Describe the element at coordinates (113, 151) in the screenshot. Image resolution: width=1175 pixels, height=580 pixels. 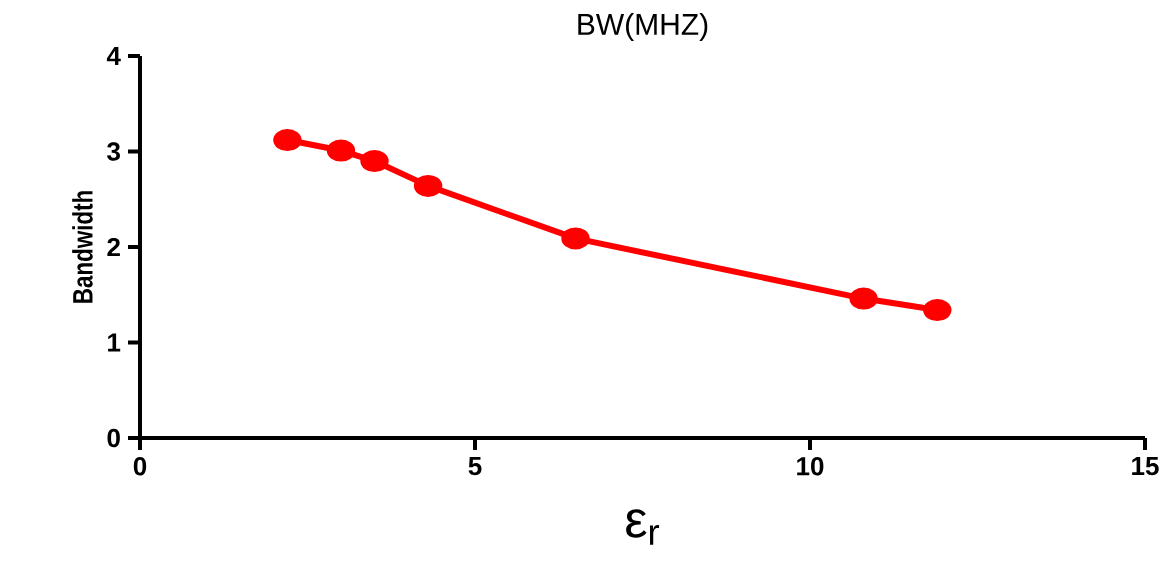
I see `y-tick-label: 3` at that location.